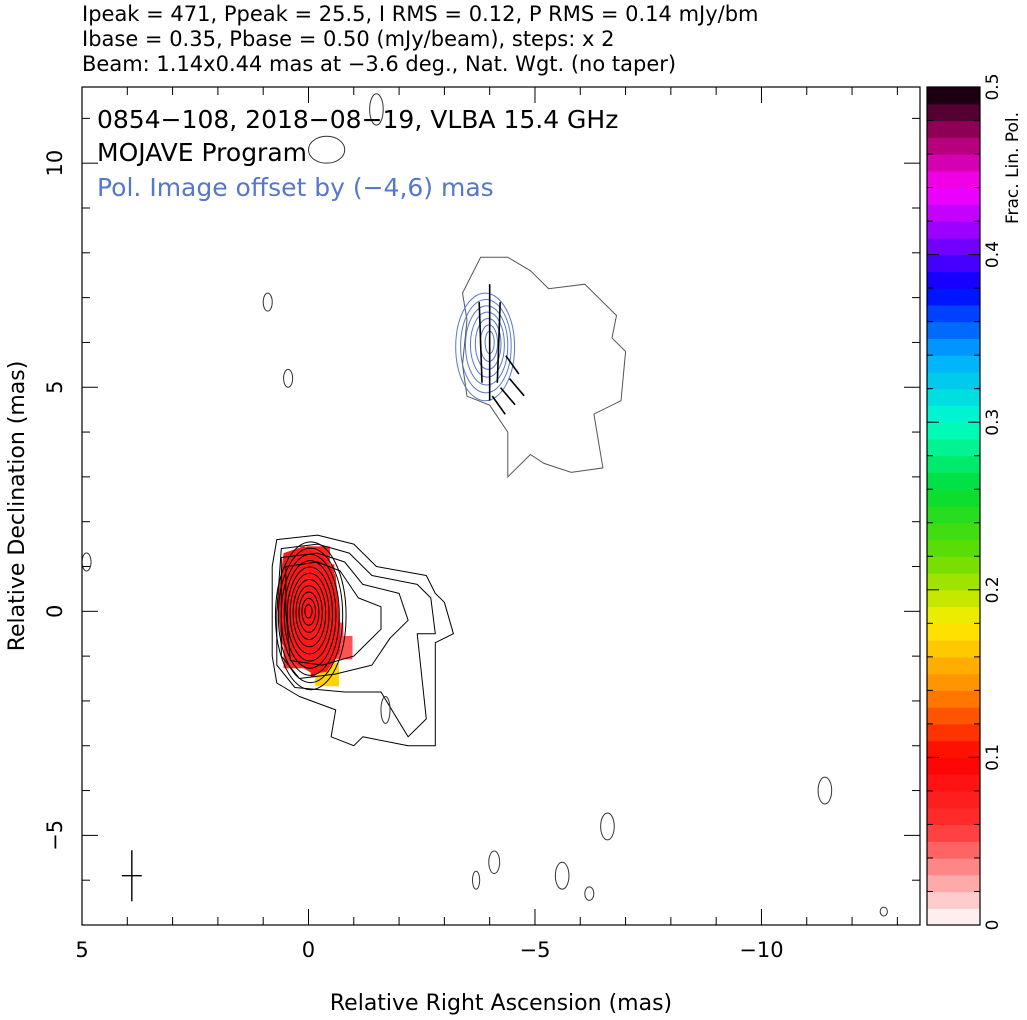 Image resolution: width=1027 pixels, height=1020 pixels. What do you see at coordinates (761, 950) in the screenshot?
I see `x-tick-label: −10` at bounding box center [761, 950].